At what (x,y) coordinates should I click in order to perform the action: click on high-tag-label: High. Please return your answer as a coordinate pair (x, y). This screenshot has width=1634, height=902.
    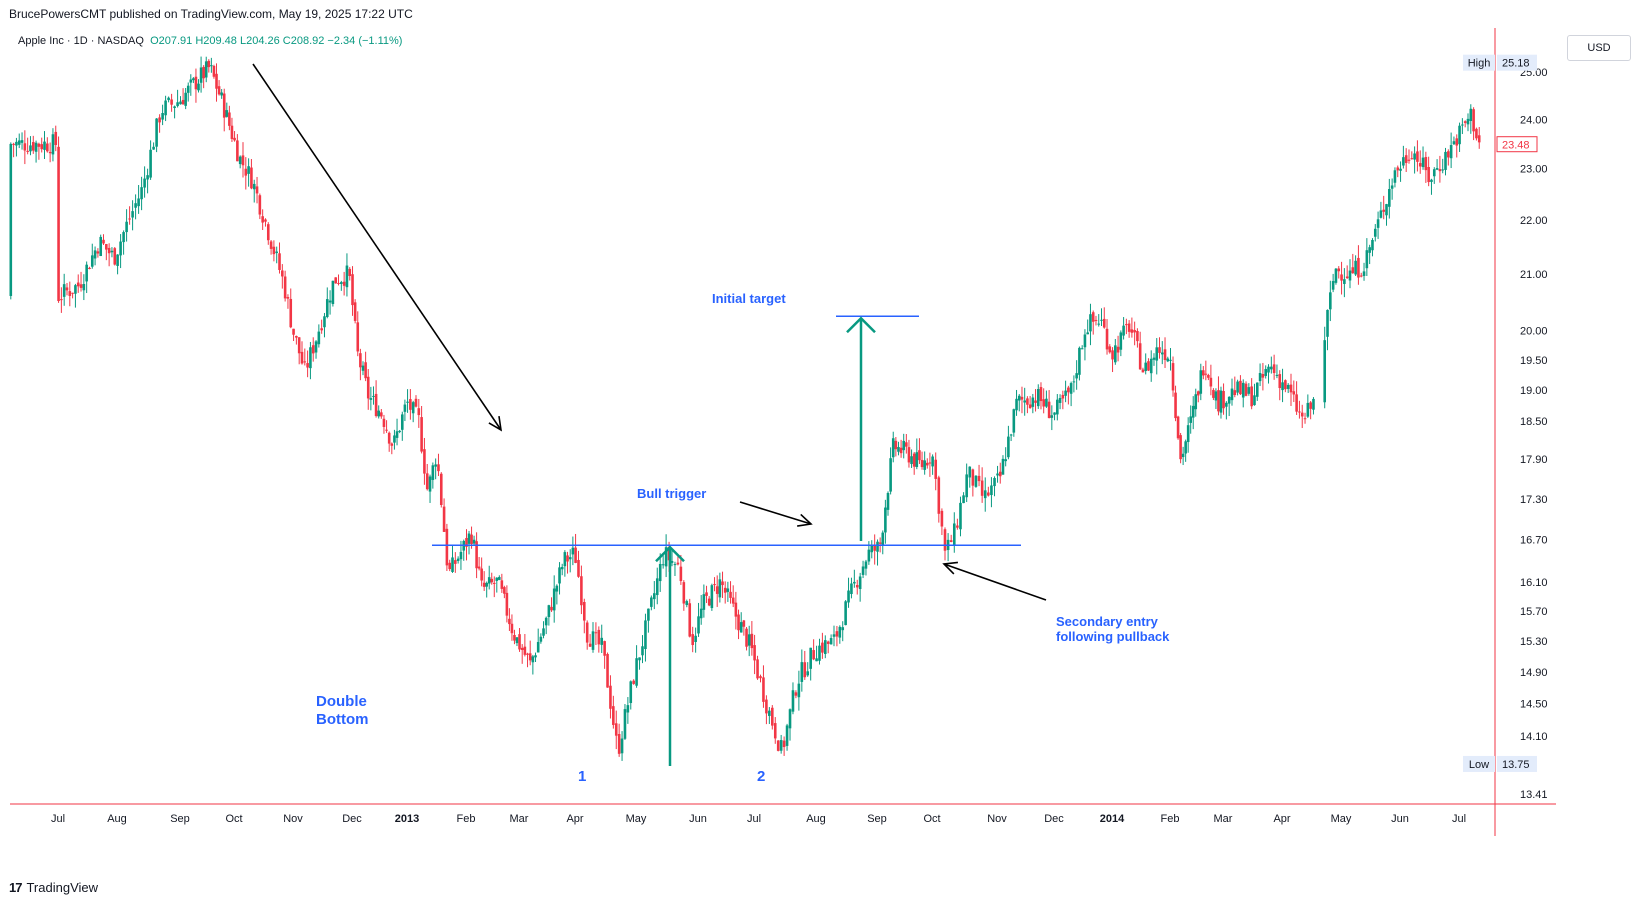
    Looking at the image, I should click on (1479, 64).